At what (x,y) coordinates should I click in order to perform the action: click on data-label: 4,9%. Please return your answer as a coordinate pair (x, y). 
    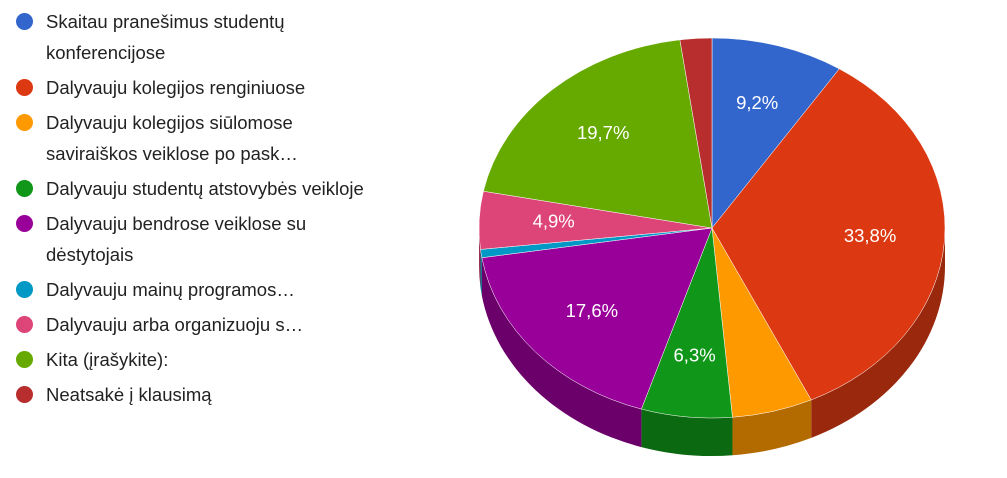
    Looking at the image, I should click on (554, 221).